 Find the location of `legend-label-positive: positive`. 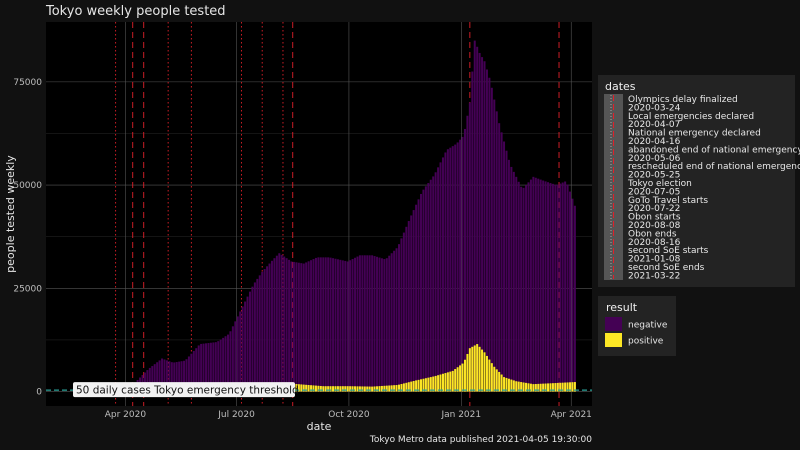

legend-label-positive: positive is located at coordinates (646, 342).